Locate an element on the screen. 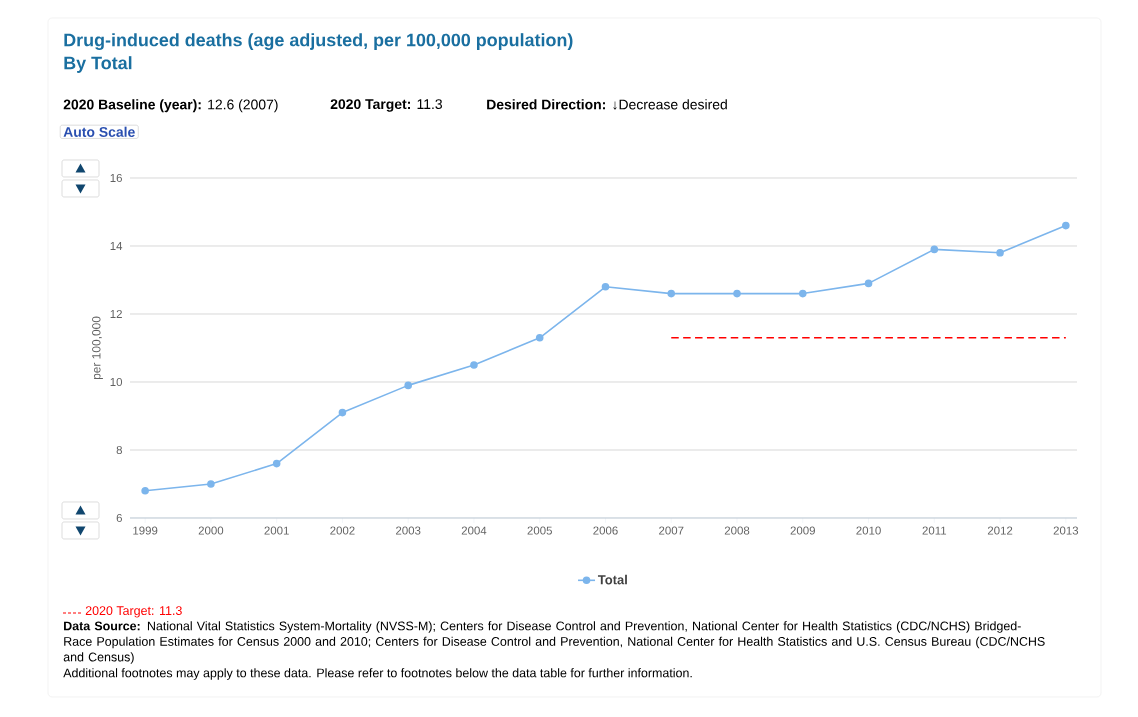  text: 2020 Target: 11.3 is located at coordinates (386, 105).